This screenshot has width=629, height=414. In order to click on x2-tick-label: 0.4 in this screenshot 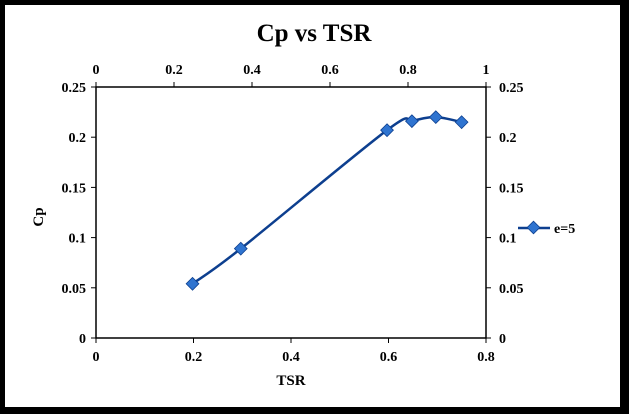, I will do `click(252, 70)`.